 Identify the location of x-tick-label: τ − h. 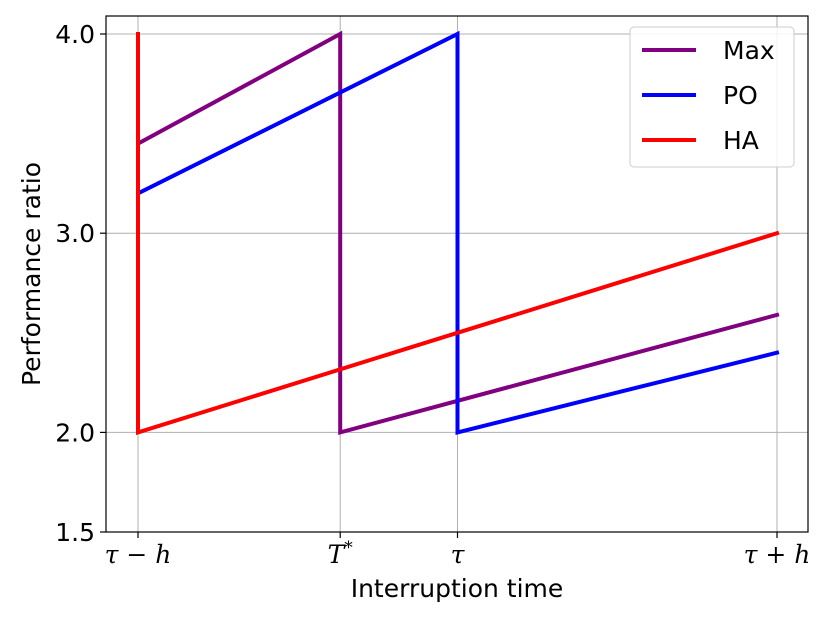
(138, 554).